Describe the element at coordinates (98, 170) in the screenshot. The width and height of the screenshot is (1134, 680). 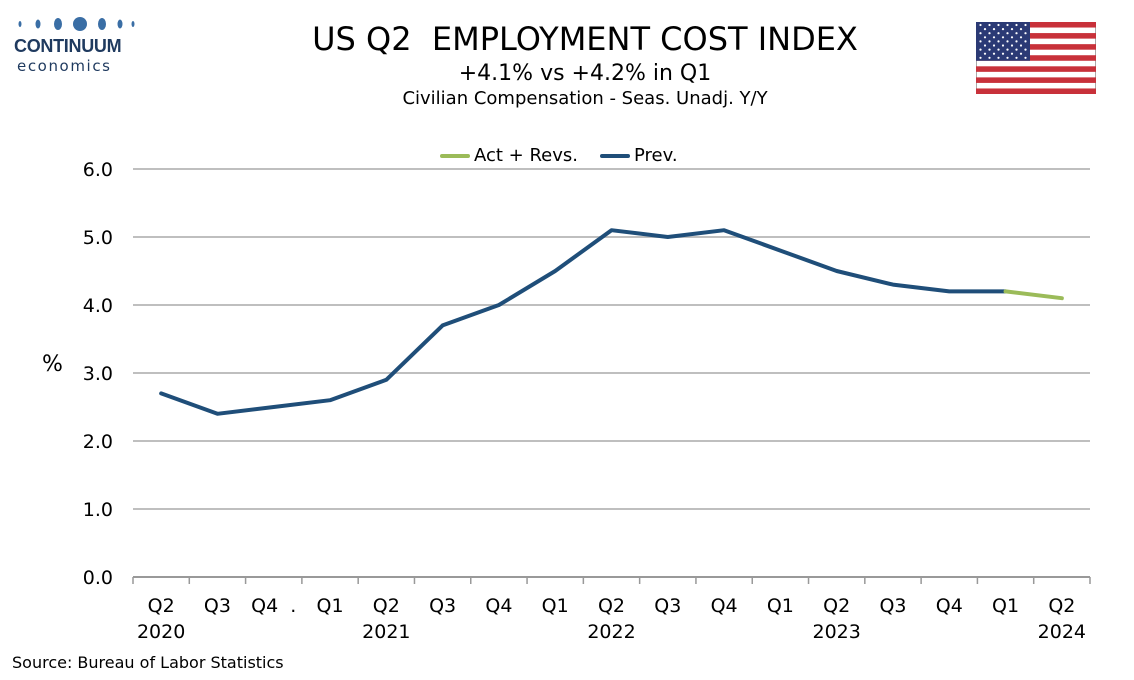
I see `y-tick-label: 6.0` at that location.